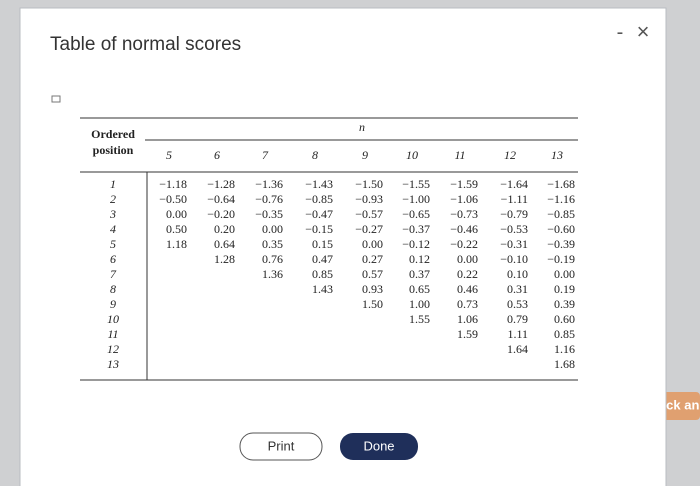 The image size is (700, 486). What do you see at coordinates (419, 259) in the screenshot?
I see `cell: 0.12` at bounding box center [419, 259].